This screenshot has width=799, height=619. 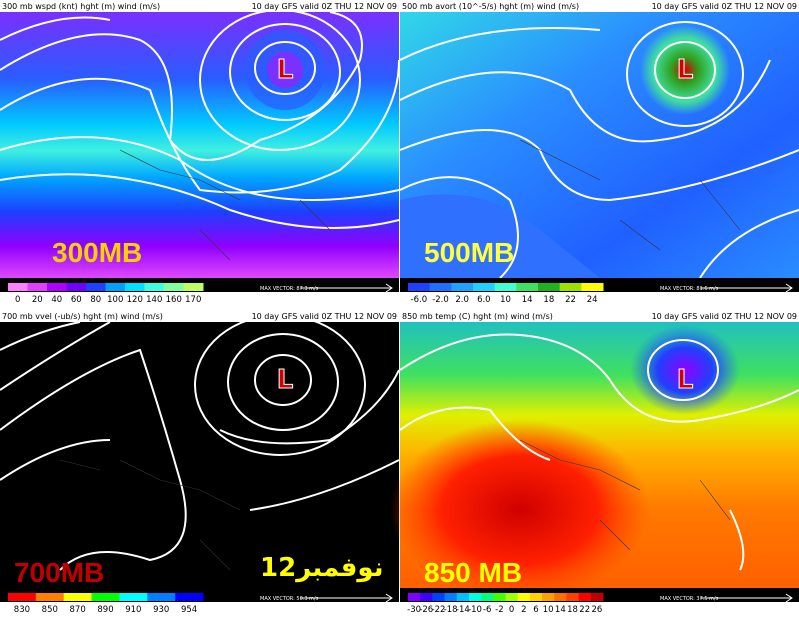 I want to click on colorbar-label: -6.0, so click(x=419, y=300).